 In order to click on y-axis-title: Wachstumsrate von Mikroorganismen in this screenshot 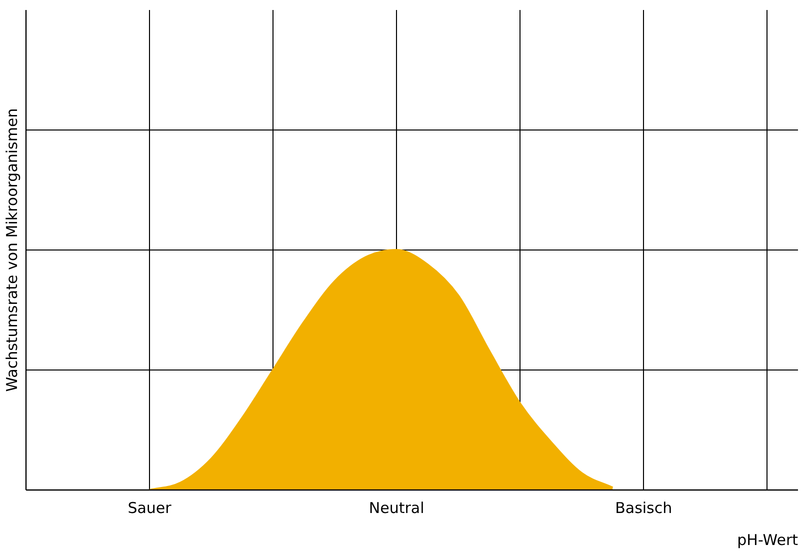, I will do `click(11, 250)`.